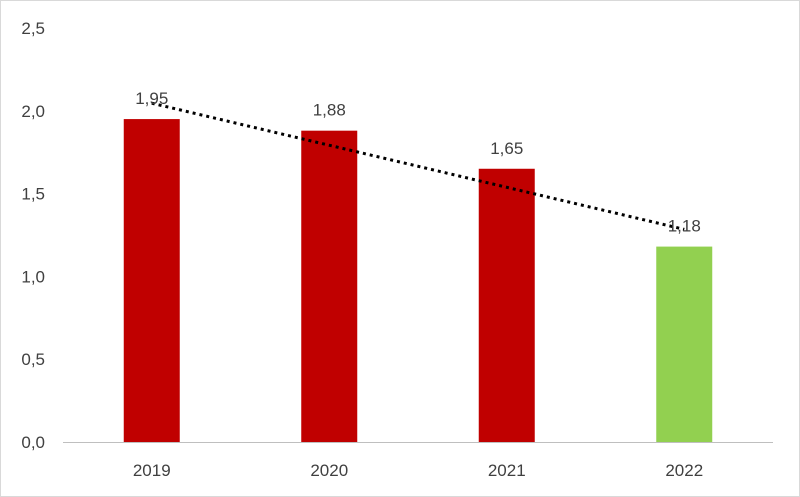 The height and width of the screenshot is (497, 800). What do you see at coordinates (684, 344) in the screenshot?
I see `bar-2022` at bounding box center [684, 344].